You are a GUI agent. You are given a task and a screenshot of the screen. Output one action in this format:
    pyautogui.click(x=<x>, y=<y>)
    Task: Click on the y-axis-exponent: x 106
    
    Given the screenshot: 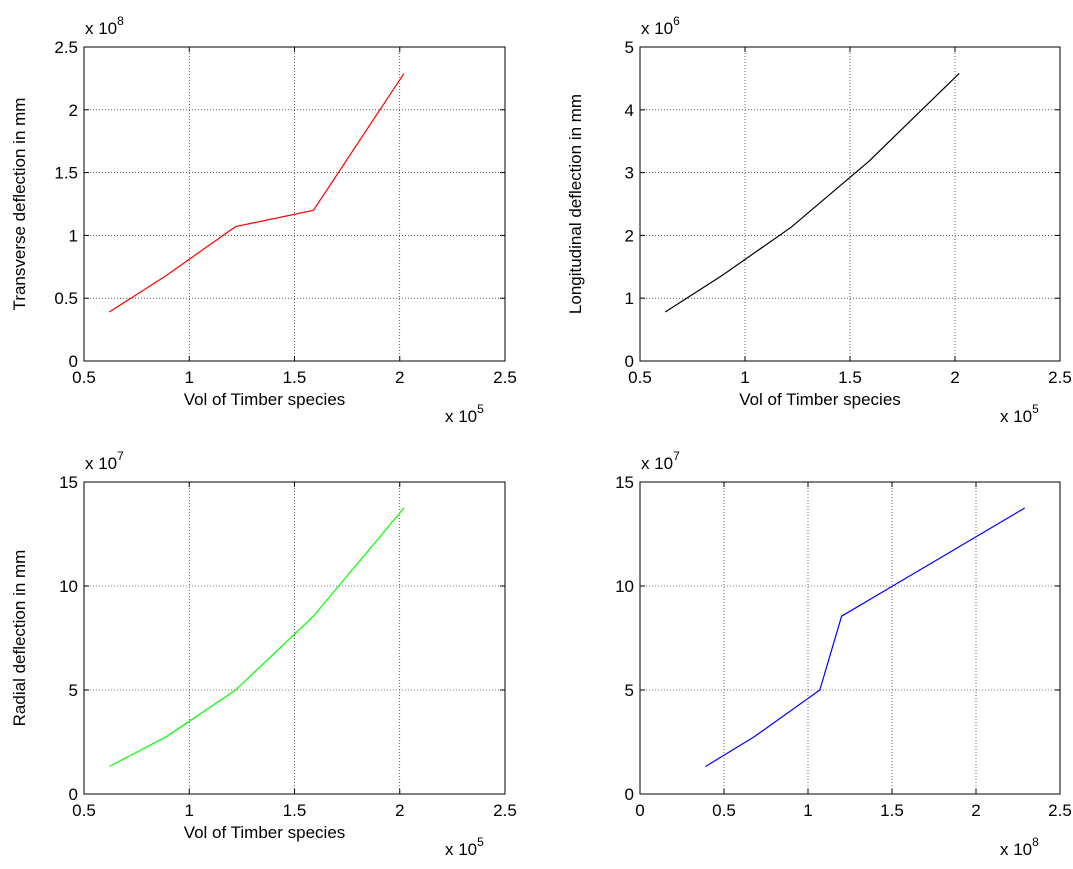 What is the action you would take?
    pyautogui.click(x=660, y=26)
    